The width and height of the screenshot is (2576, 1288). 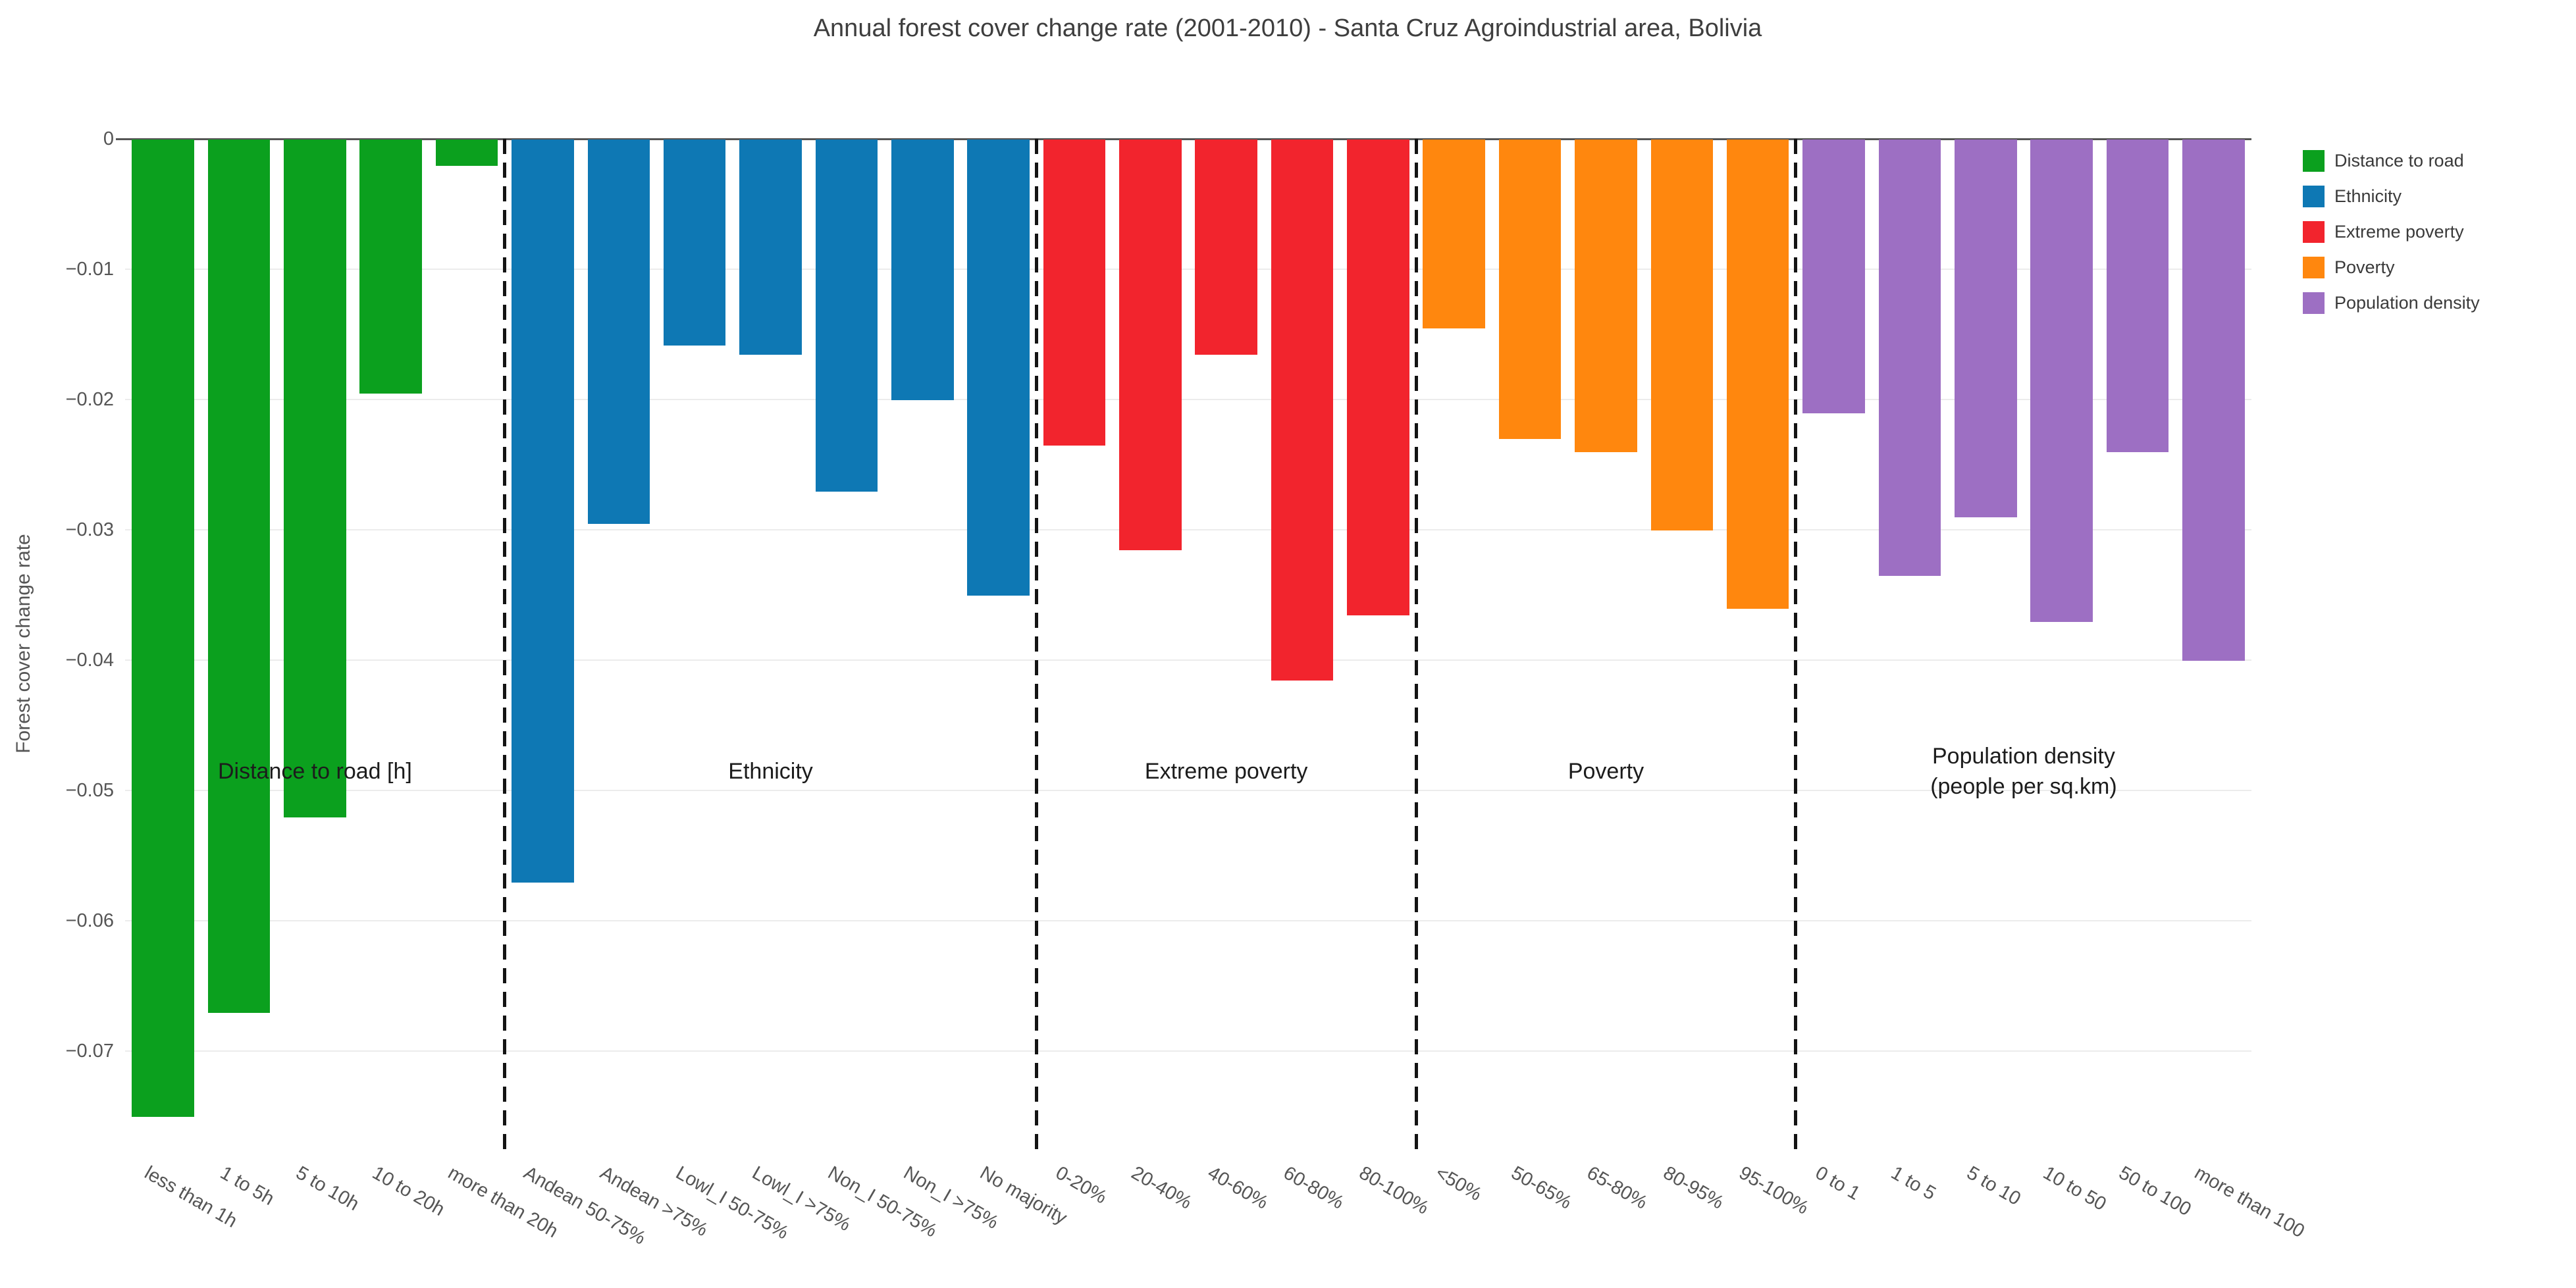 I want to click on legend-item-extreme-poverty: Extreme poverty, so click(x=2391, y=232).